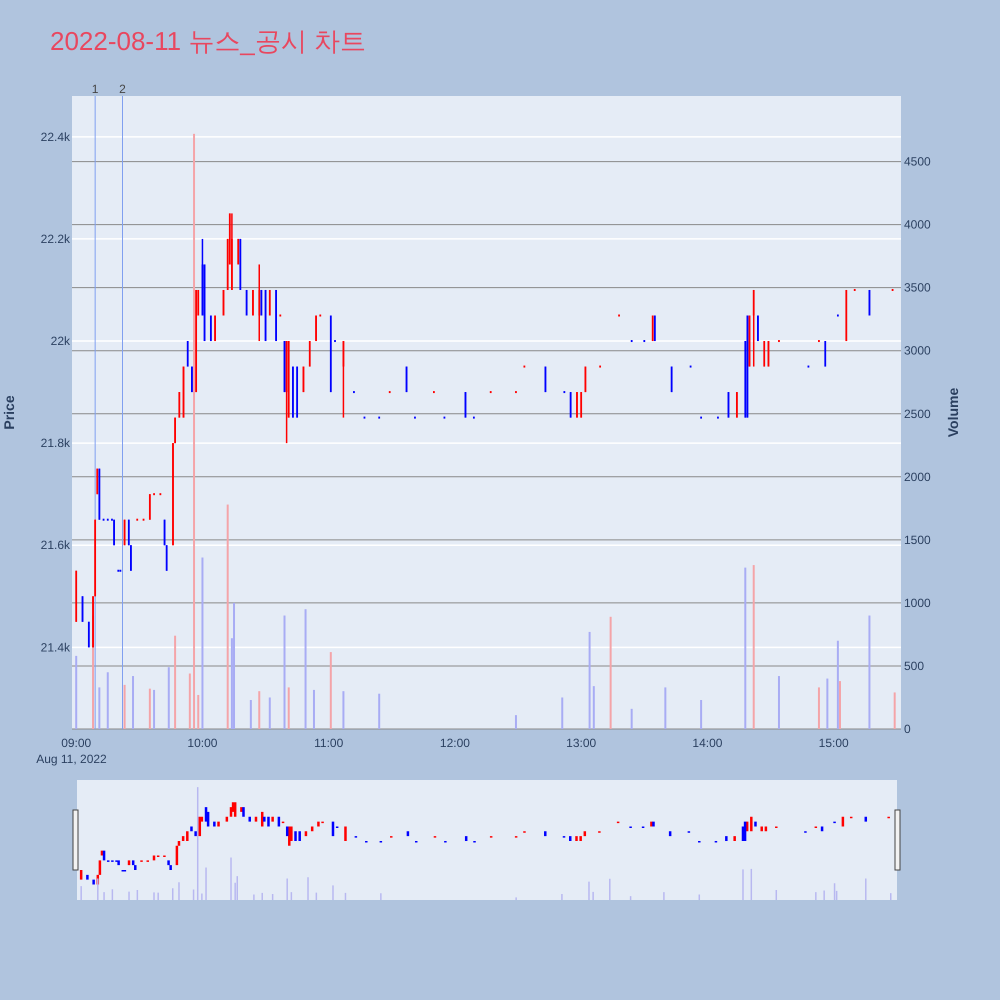 This screenshot has height=1000, width=1000. What do you see at coordinates (918, 413) in the screenshot?
I see `y2-tick-label: 2500` at bounding box center [918, 413].